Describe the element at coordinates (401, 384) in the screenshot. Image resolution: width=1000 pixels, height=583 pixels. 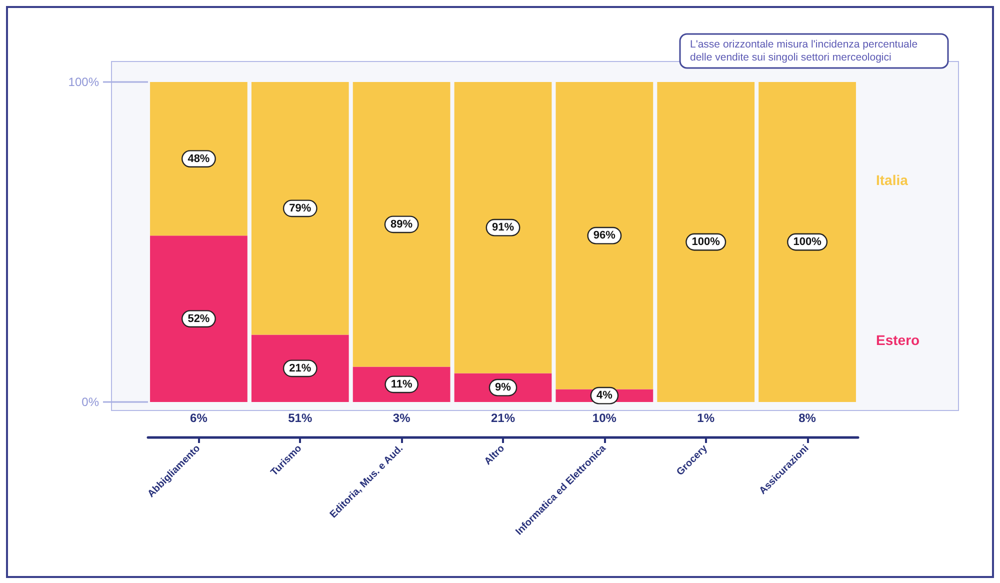
I see `data-label: 11%` at that location.